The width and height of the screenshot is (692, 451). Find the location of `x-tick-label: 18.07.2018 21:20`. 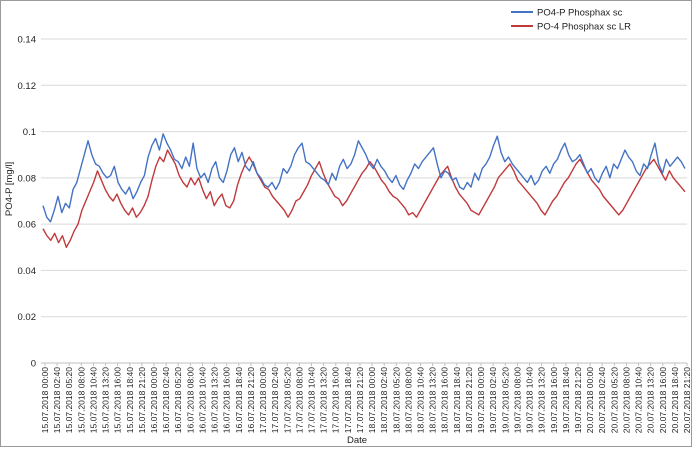

x-tick-label: 18.07.2018 21:20 is located at coordinates (469, 400).